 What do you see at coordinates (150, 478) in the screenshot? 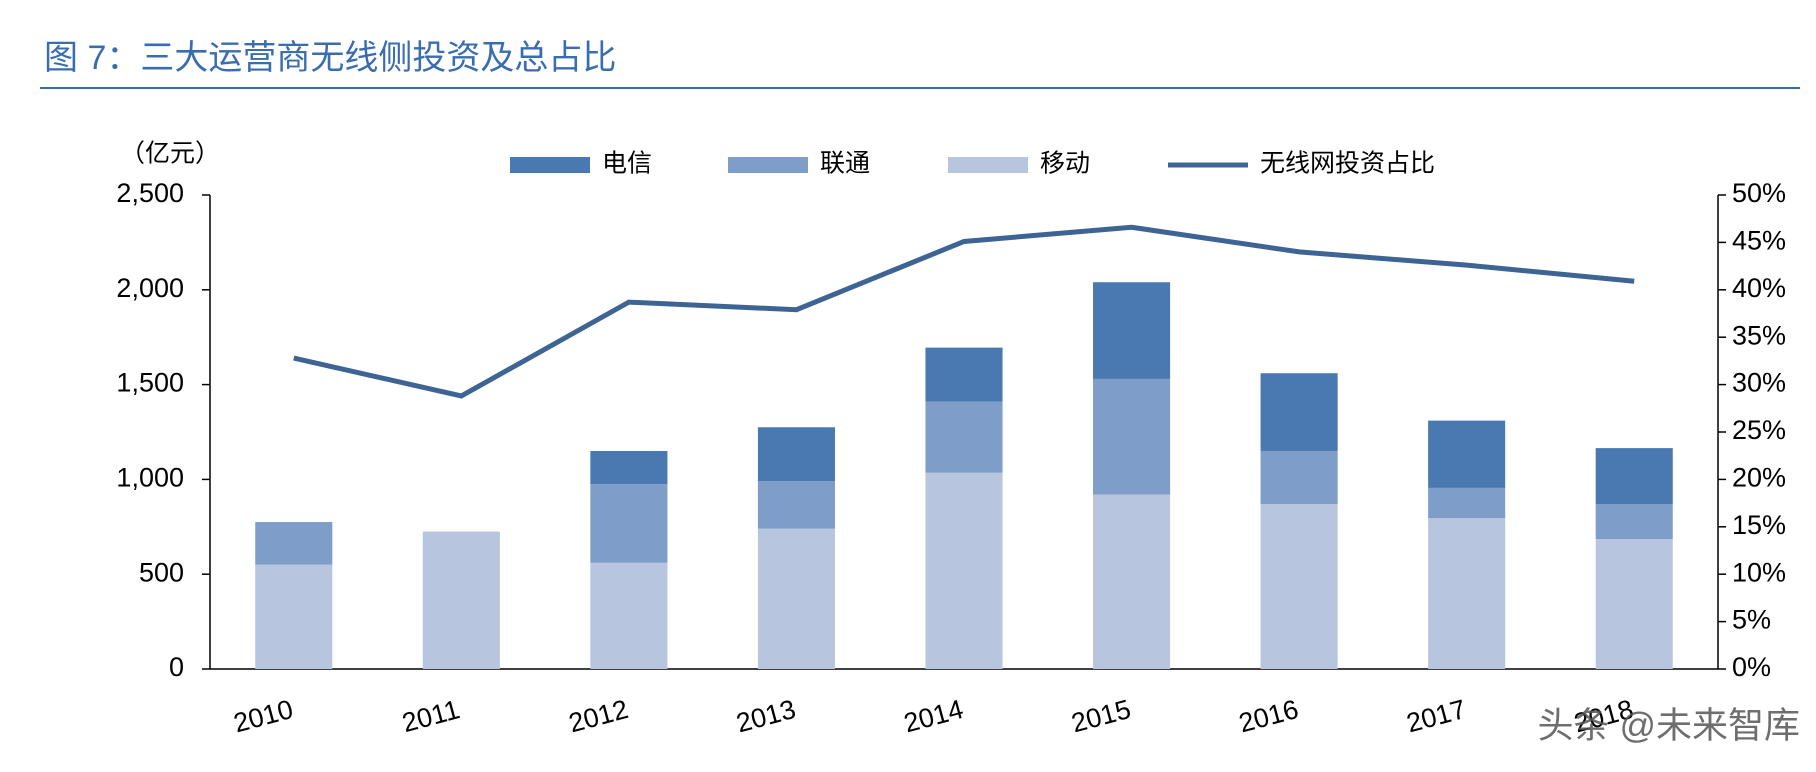
I see `y-tick-label: 1,000` at bounding box center [150, 478].